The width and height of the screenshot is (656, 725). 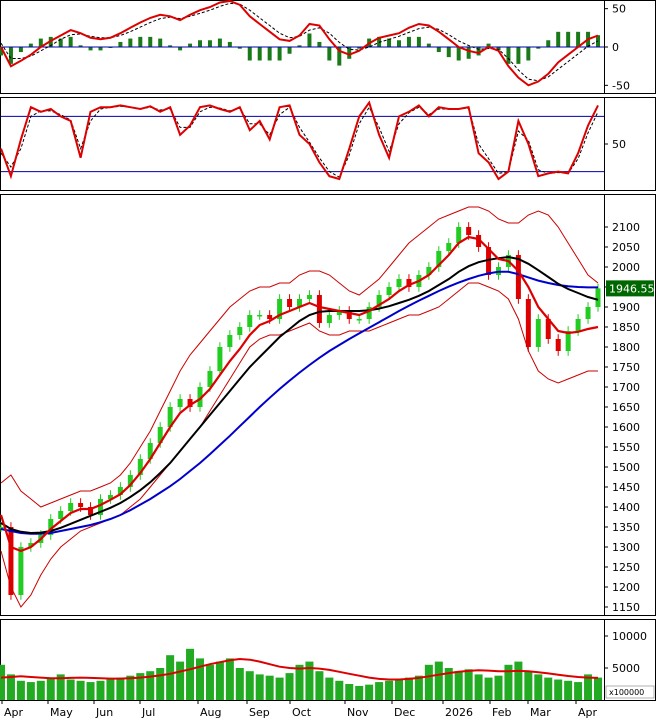 What do you see at coordinates (210, 712) in the screenshot?
I see `time-tick-label: Aug` at bounding box center [210, 712].